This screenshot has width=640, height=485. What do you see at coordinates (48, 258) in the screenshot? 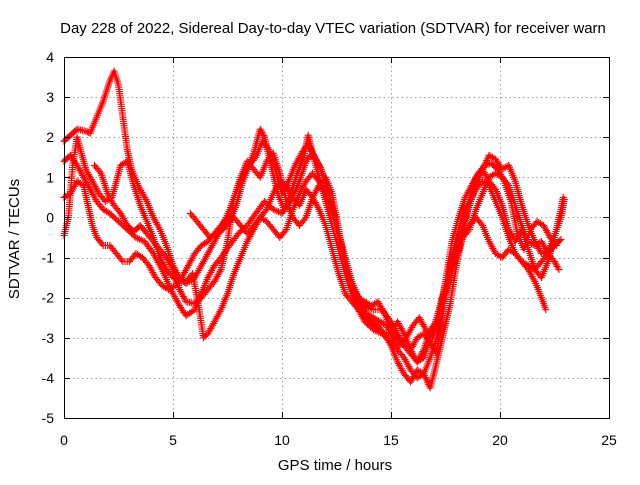
I see `y-tick-label: -1` at bounding box center [48, 258].